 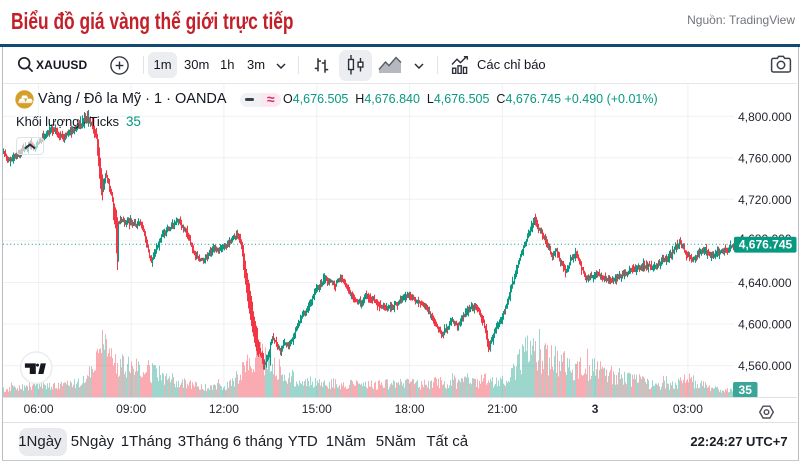 What do you see at coordinates (131, 409) in the screenshot?
I see `svg-text: 09:00` at bounding box center [131, 409].